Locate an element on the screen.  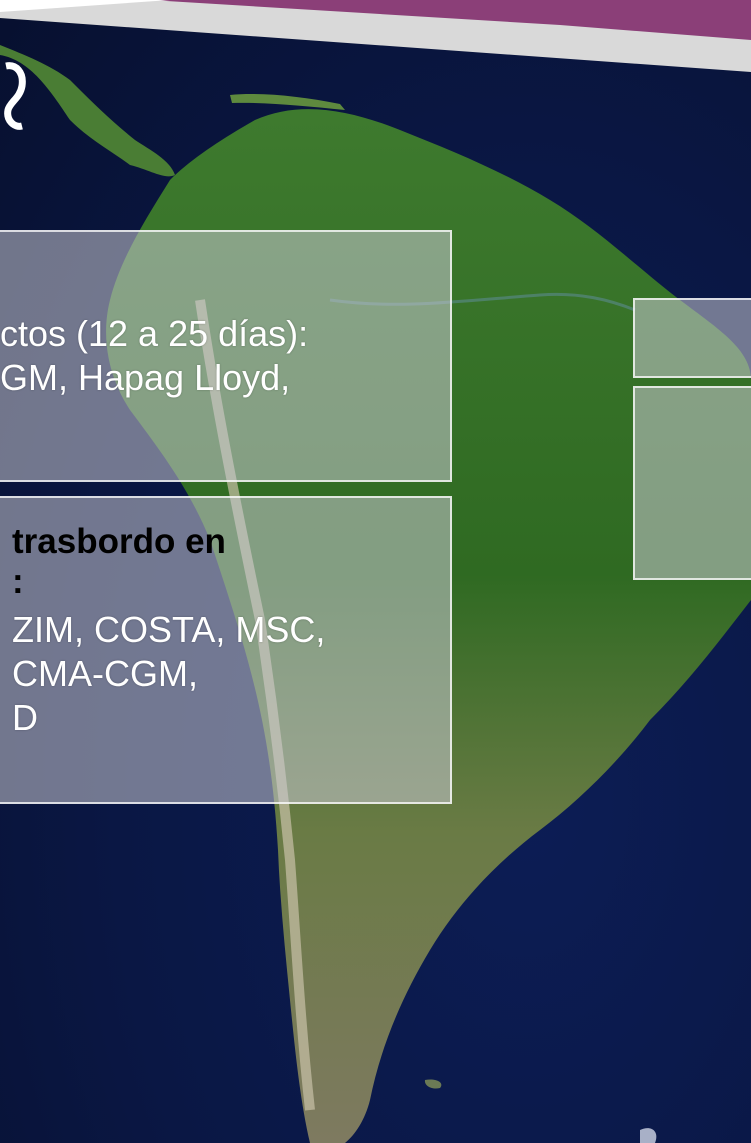
info-box-right-bottom is located at coordinates (692, 483).